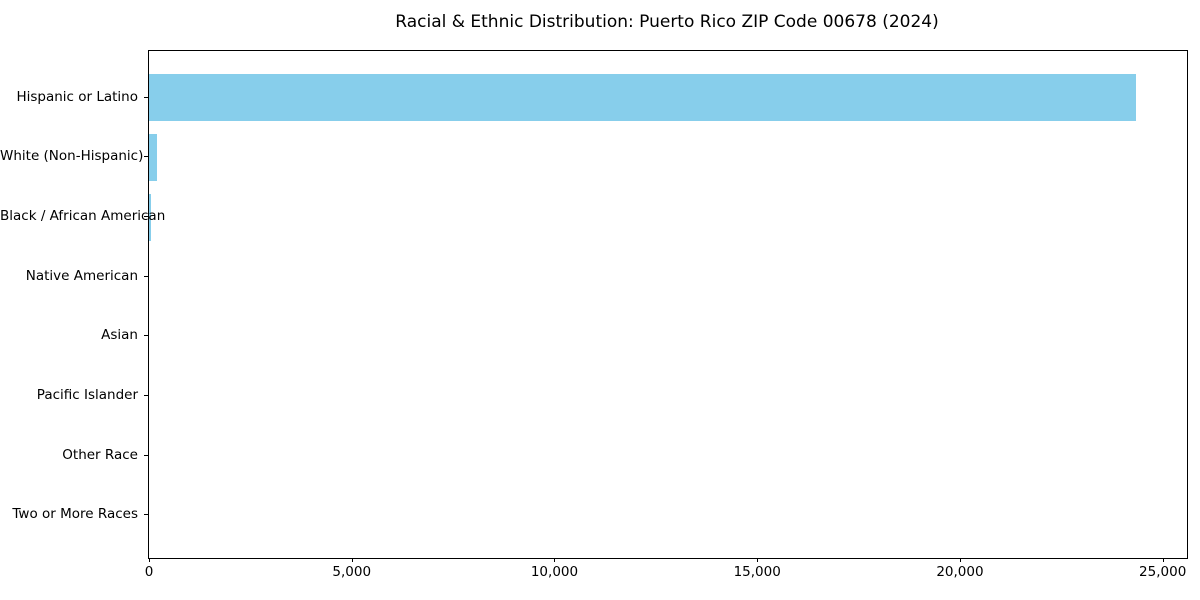 The image size is (1200, 600). Describe the element at coordinates (81, 275) in the screenshot. I see `y-tick-label: Native American` at that location.